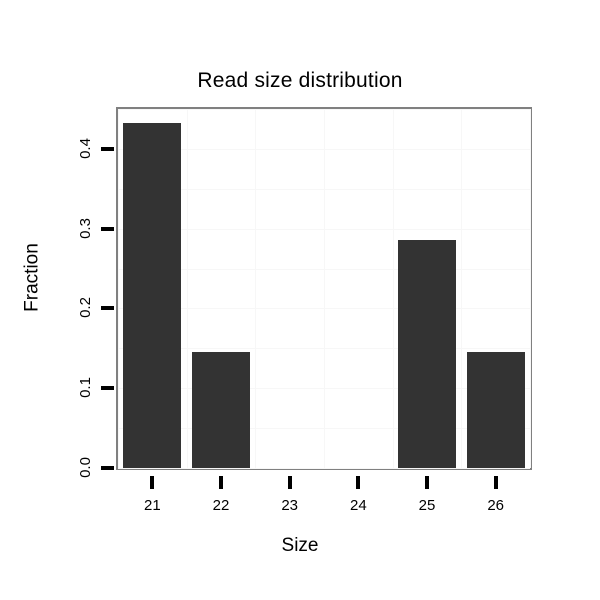 Image resolution: width=600 pixels, height=600 pixels. Describe the element at coordinates (86, 228) in the screenshot. I see `y-tick-label-text: 0.3` at that location.